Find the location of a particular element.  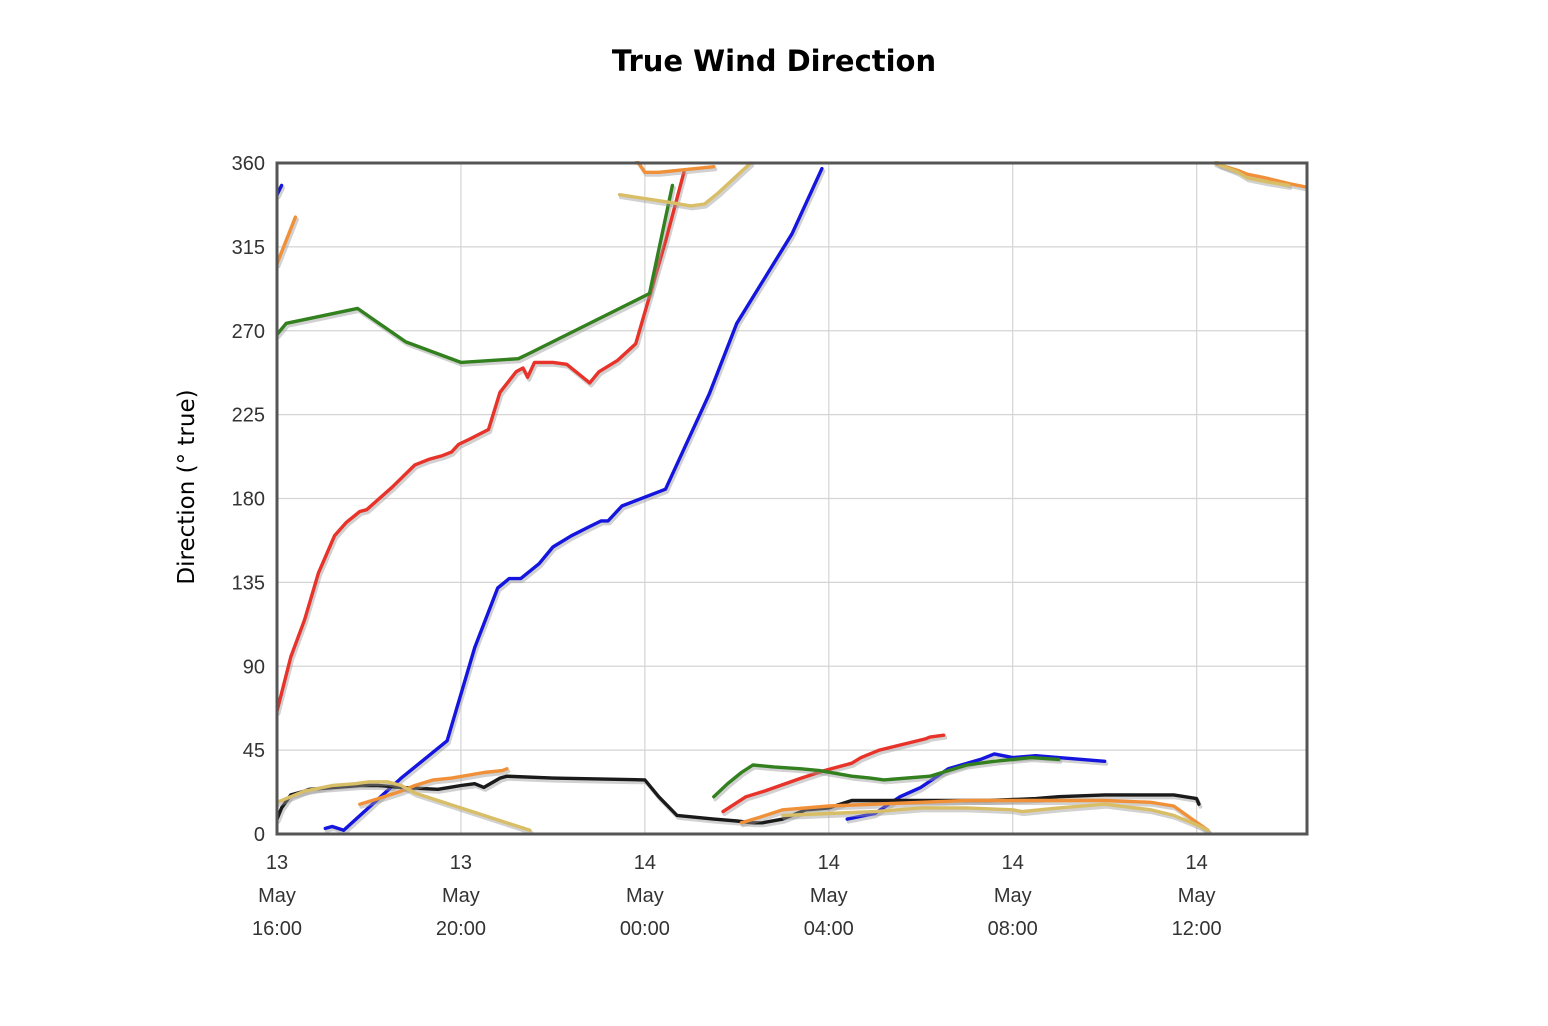

x-tick-label: 00:00 is located at coordinates (645, 929).